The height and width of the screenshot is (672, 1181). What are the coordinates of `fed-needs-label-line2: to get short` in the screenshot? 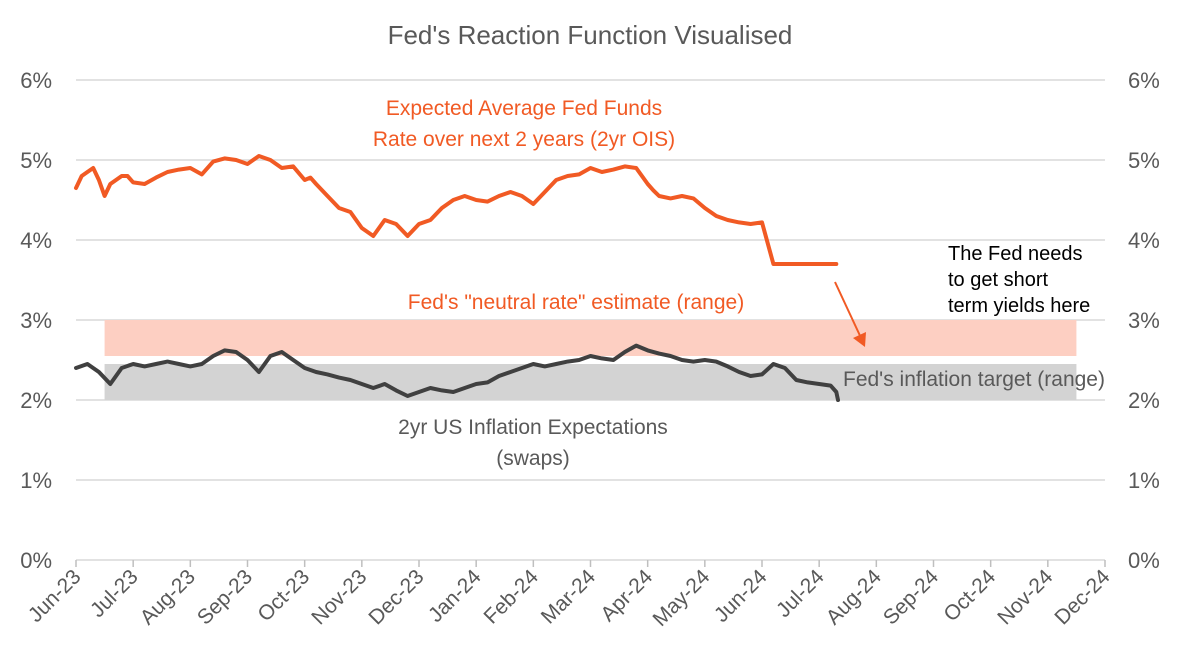 It's located at (998, 280).